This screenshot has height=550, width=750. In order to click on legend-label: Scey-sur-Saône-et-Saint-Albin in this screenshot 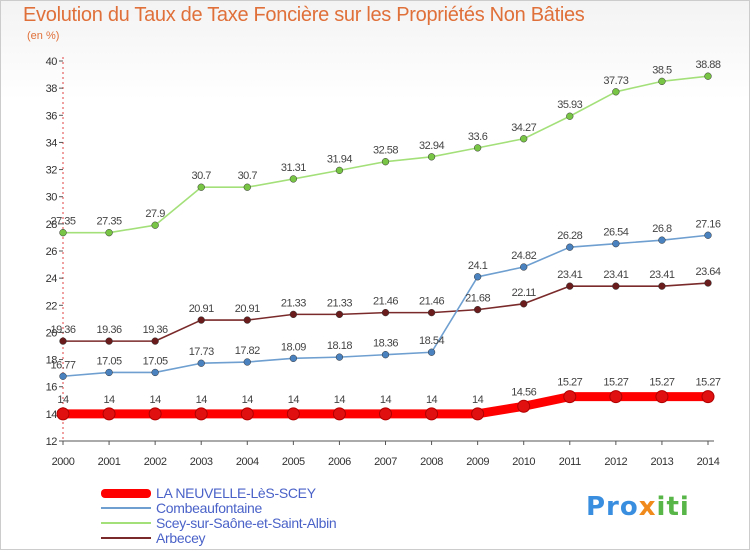, I will do `click(246, 523)`.